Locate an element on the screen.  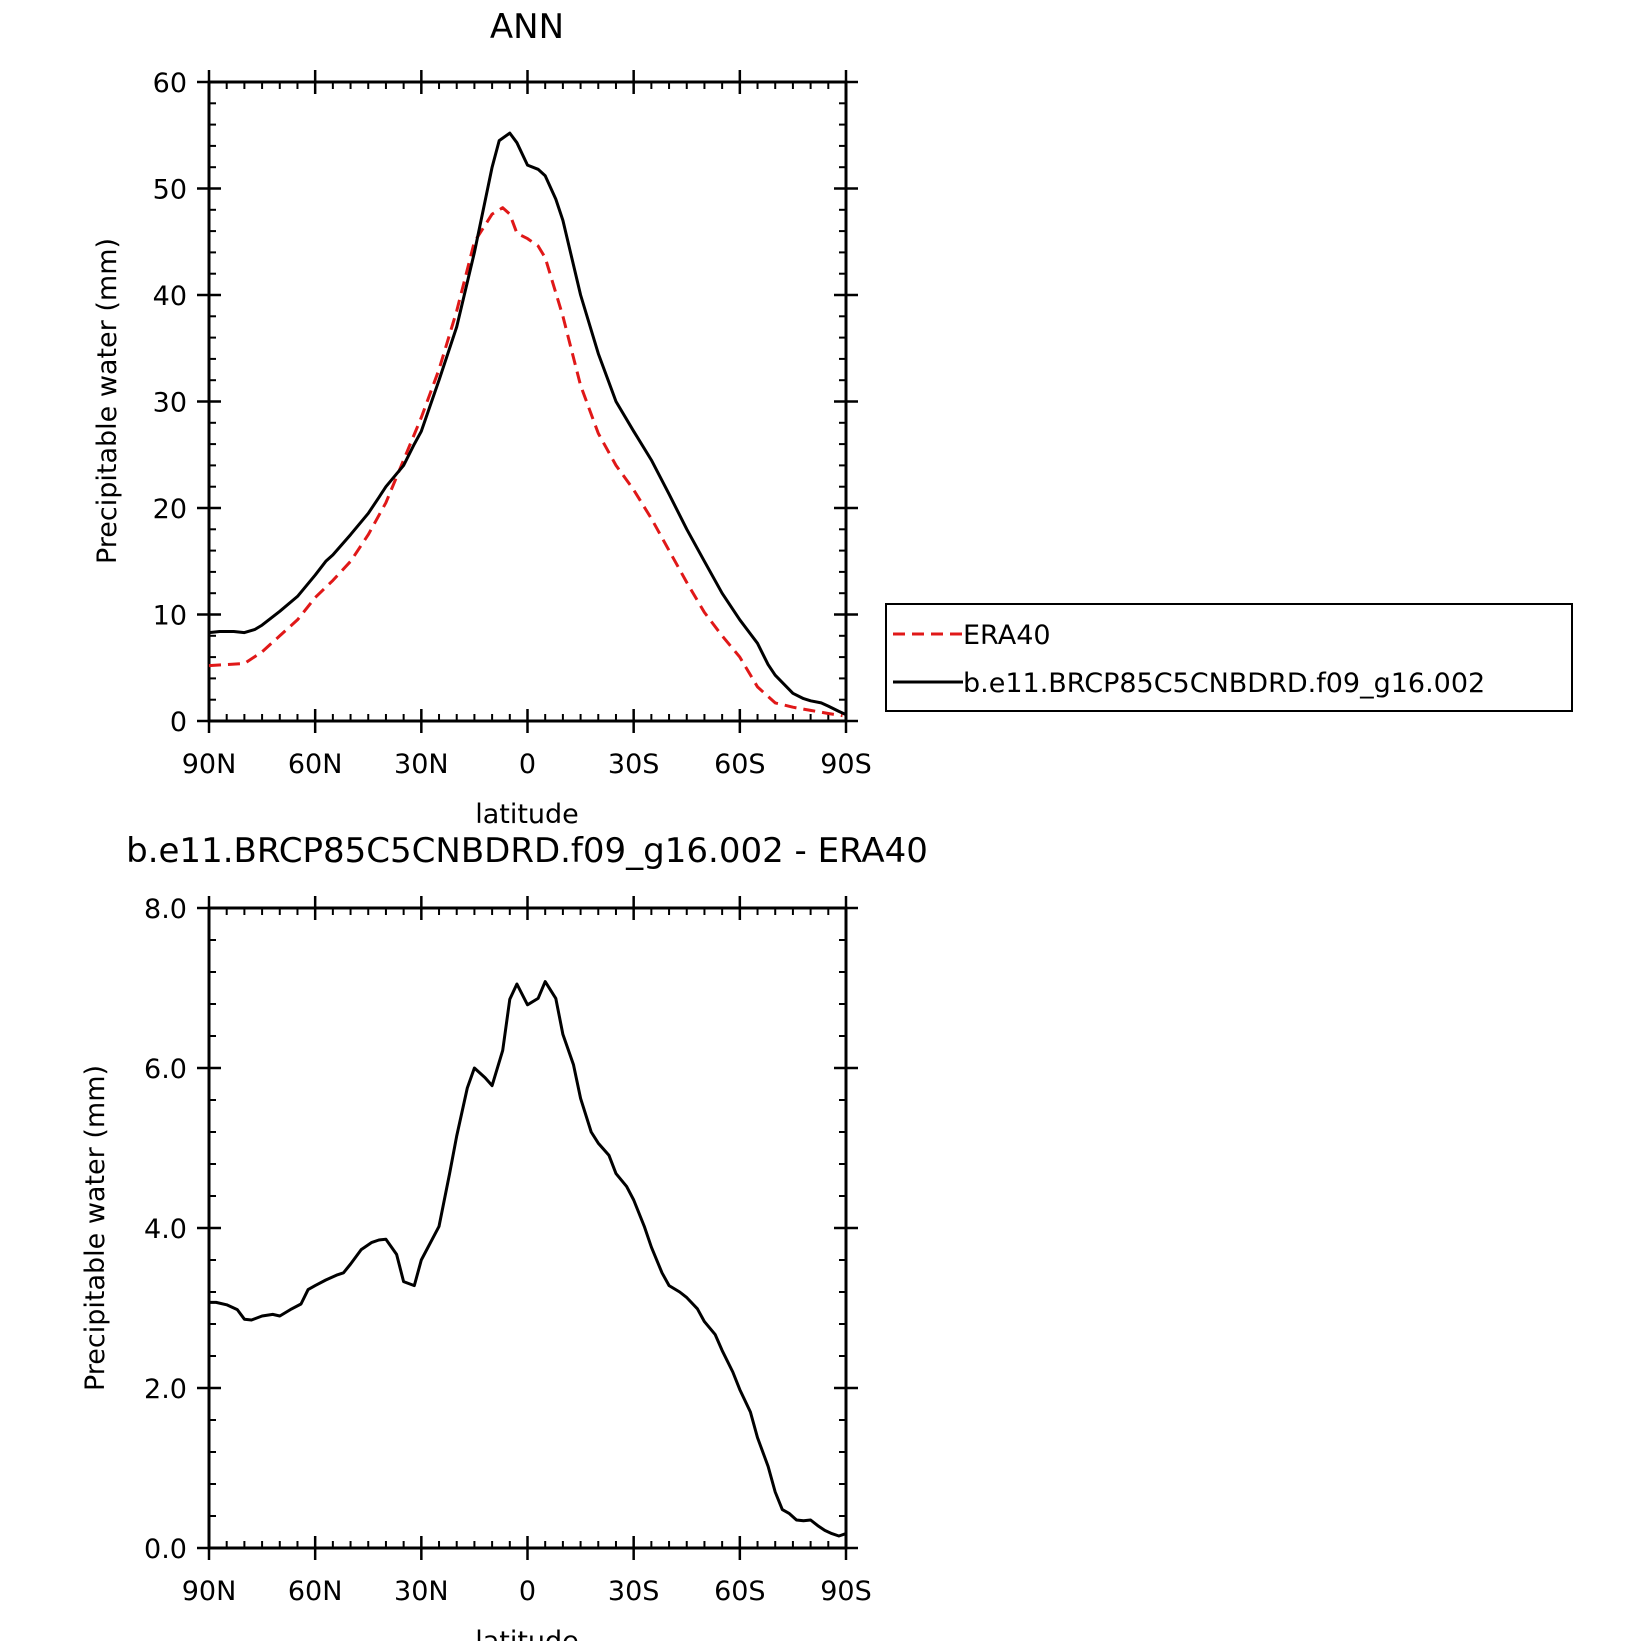
y-tick-label: 6.0 is located at coordinates (165, 1069).